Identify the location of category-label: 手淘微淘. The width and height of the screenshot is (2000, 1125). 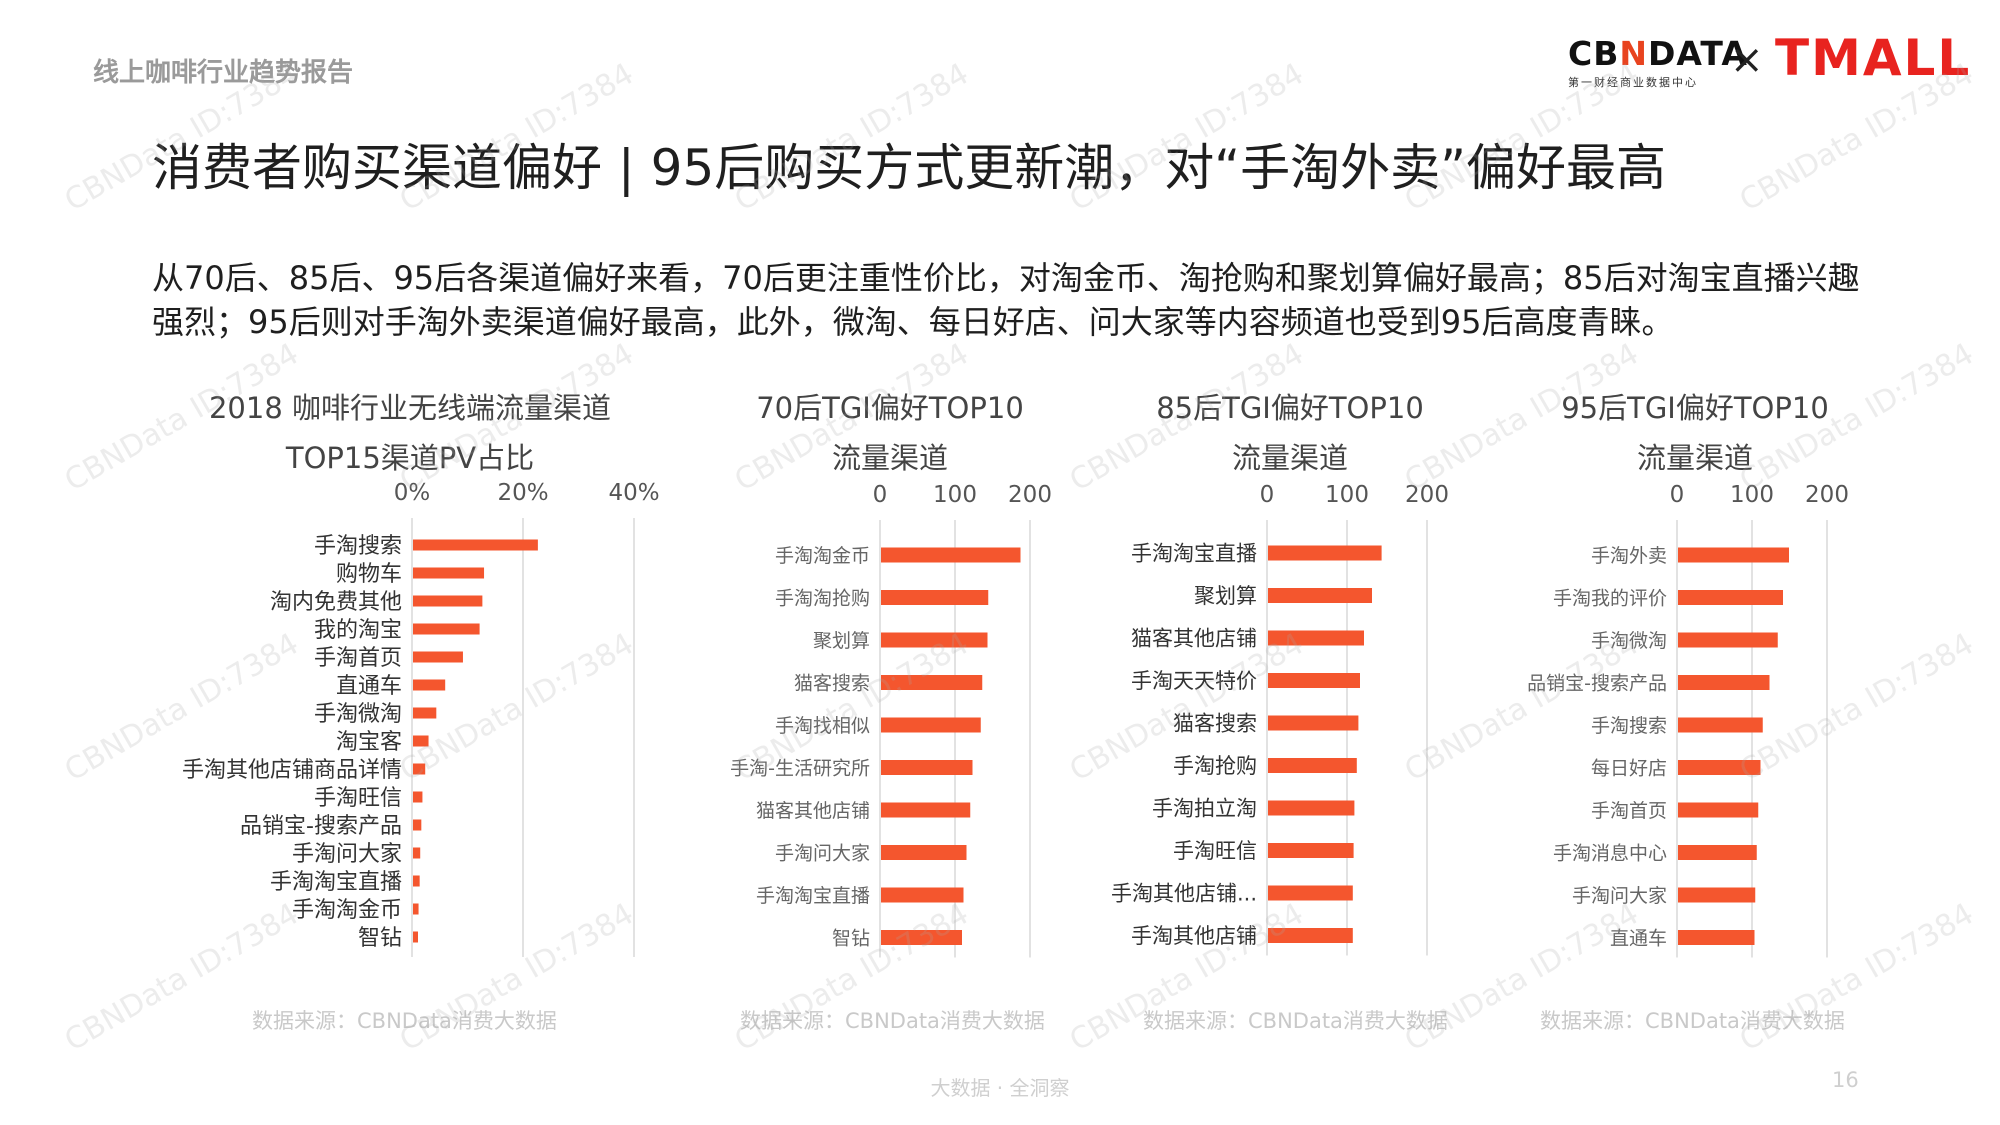
(358, 714).